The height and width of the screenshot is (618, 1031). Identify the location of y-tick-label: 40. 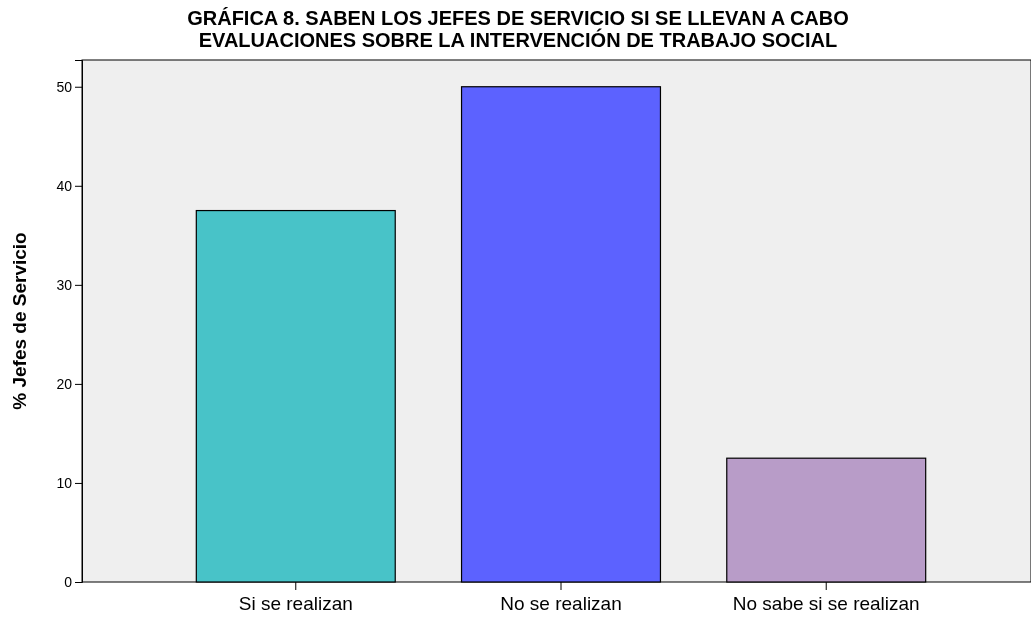
(64, 185).